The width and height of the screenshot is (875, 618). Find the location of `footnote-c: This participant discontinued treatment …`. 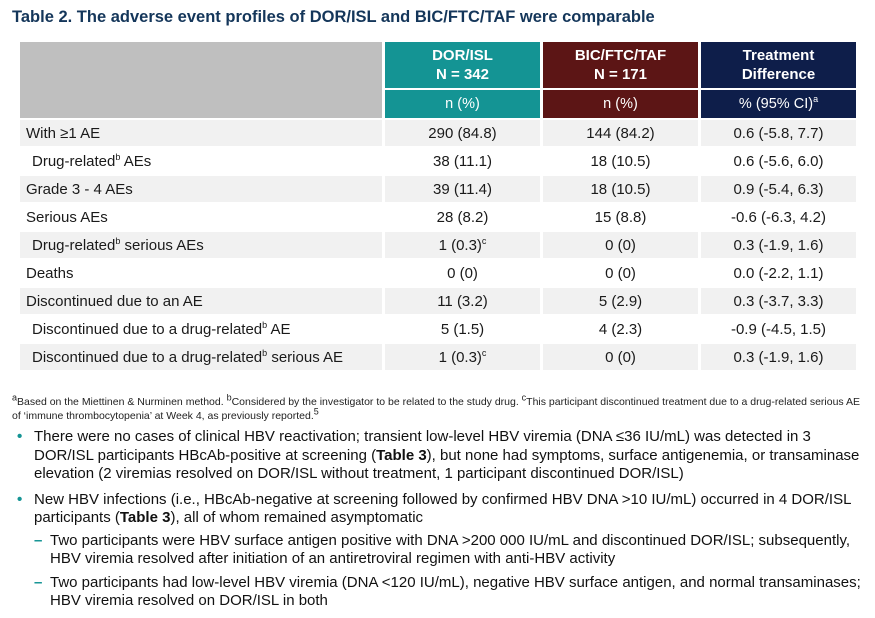

footnote-c: This participant discontinued treatment … is located at coordinates (436, 409).